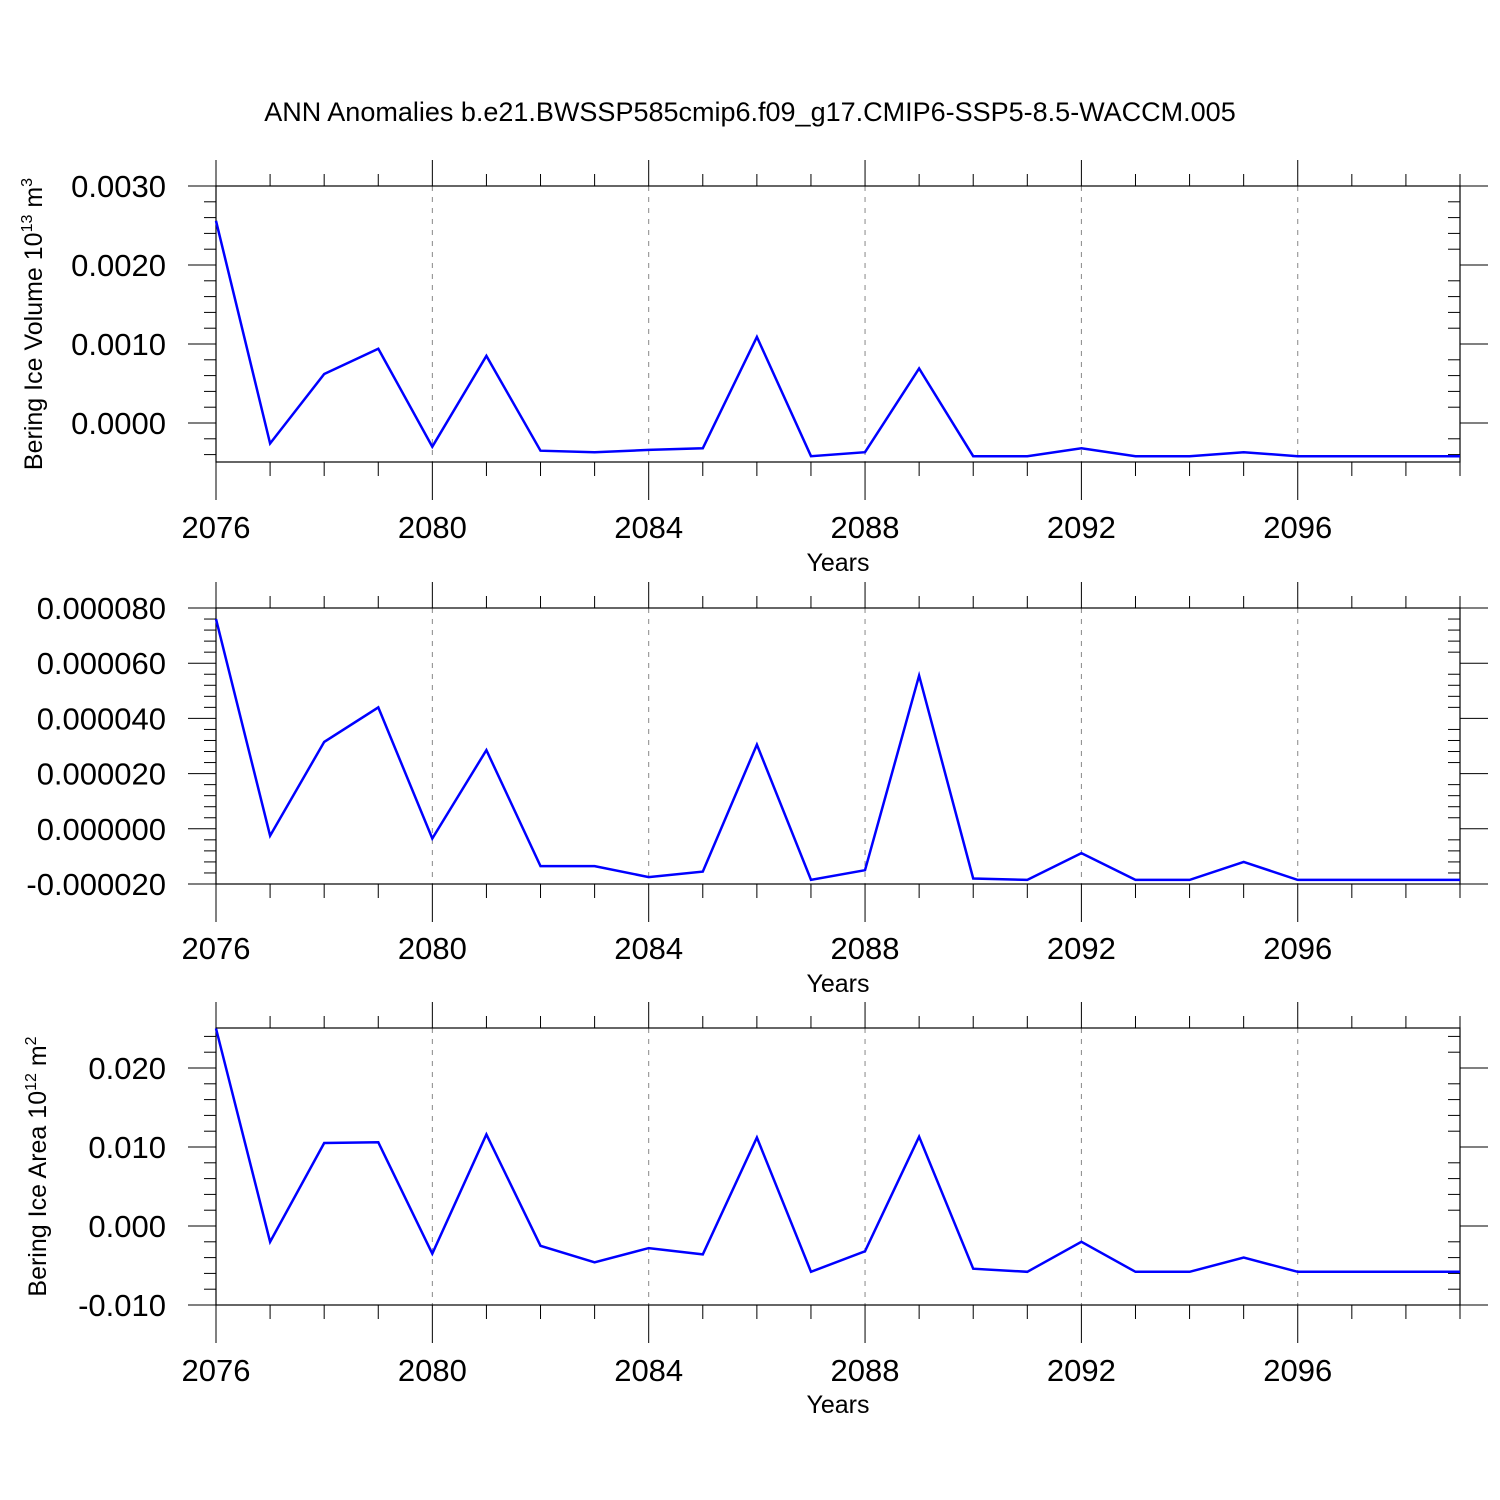  Describe the element at coordinates (37, 1166) in the screenshot. I see `y-axis-title: Bering Ice Area 1012 m2` at that location.